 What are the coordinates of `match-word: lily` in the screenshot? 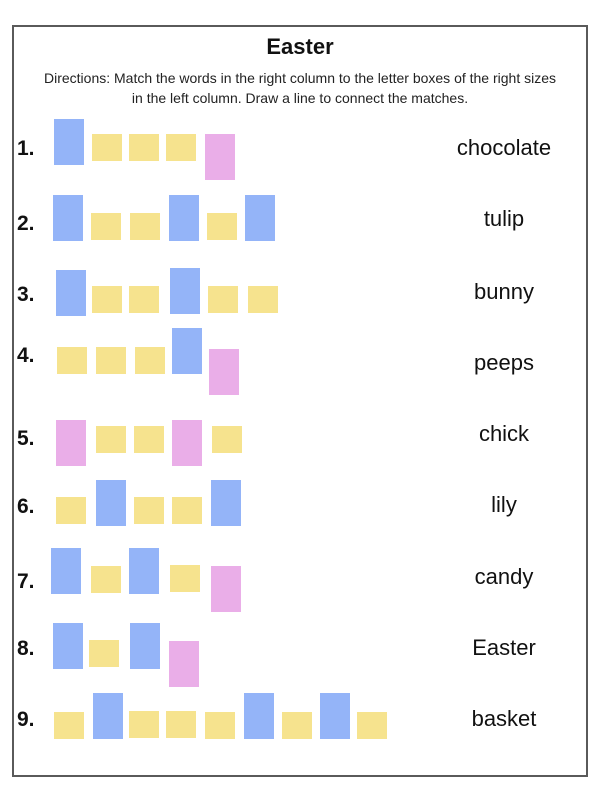 It's located at (504, 504).